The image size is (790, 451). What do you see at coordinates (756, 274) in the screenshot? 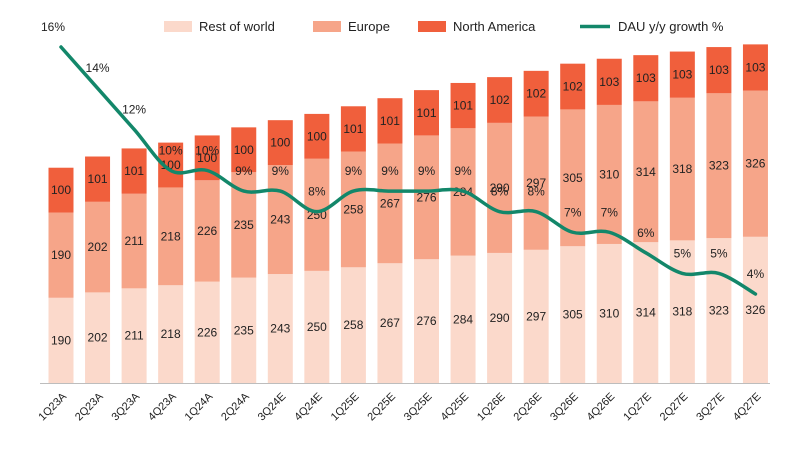
I see `growth-value-label: 4%` at bounding box center [756, 274].